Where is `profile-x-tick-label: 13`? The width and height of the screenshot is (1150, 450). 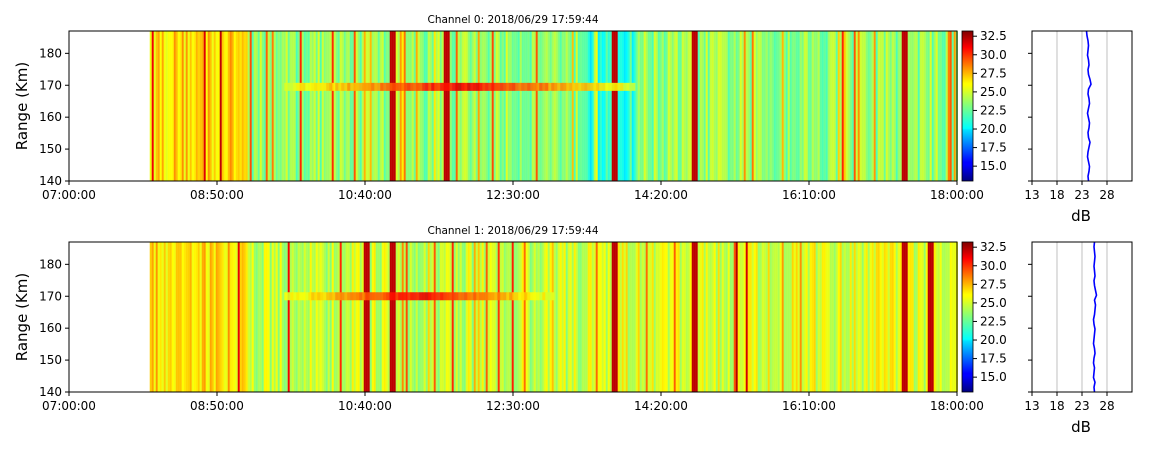 profile-x-tick-label: 13 is located at coordinates (1031, 195).